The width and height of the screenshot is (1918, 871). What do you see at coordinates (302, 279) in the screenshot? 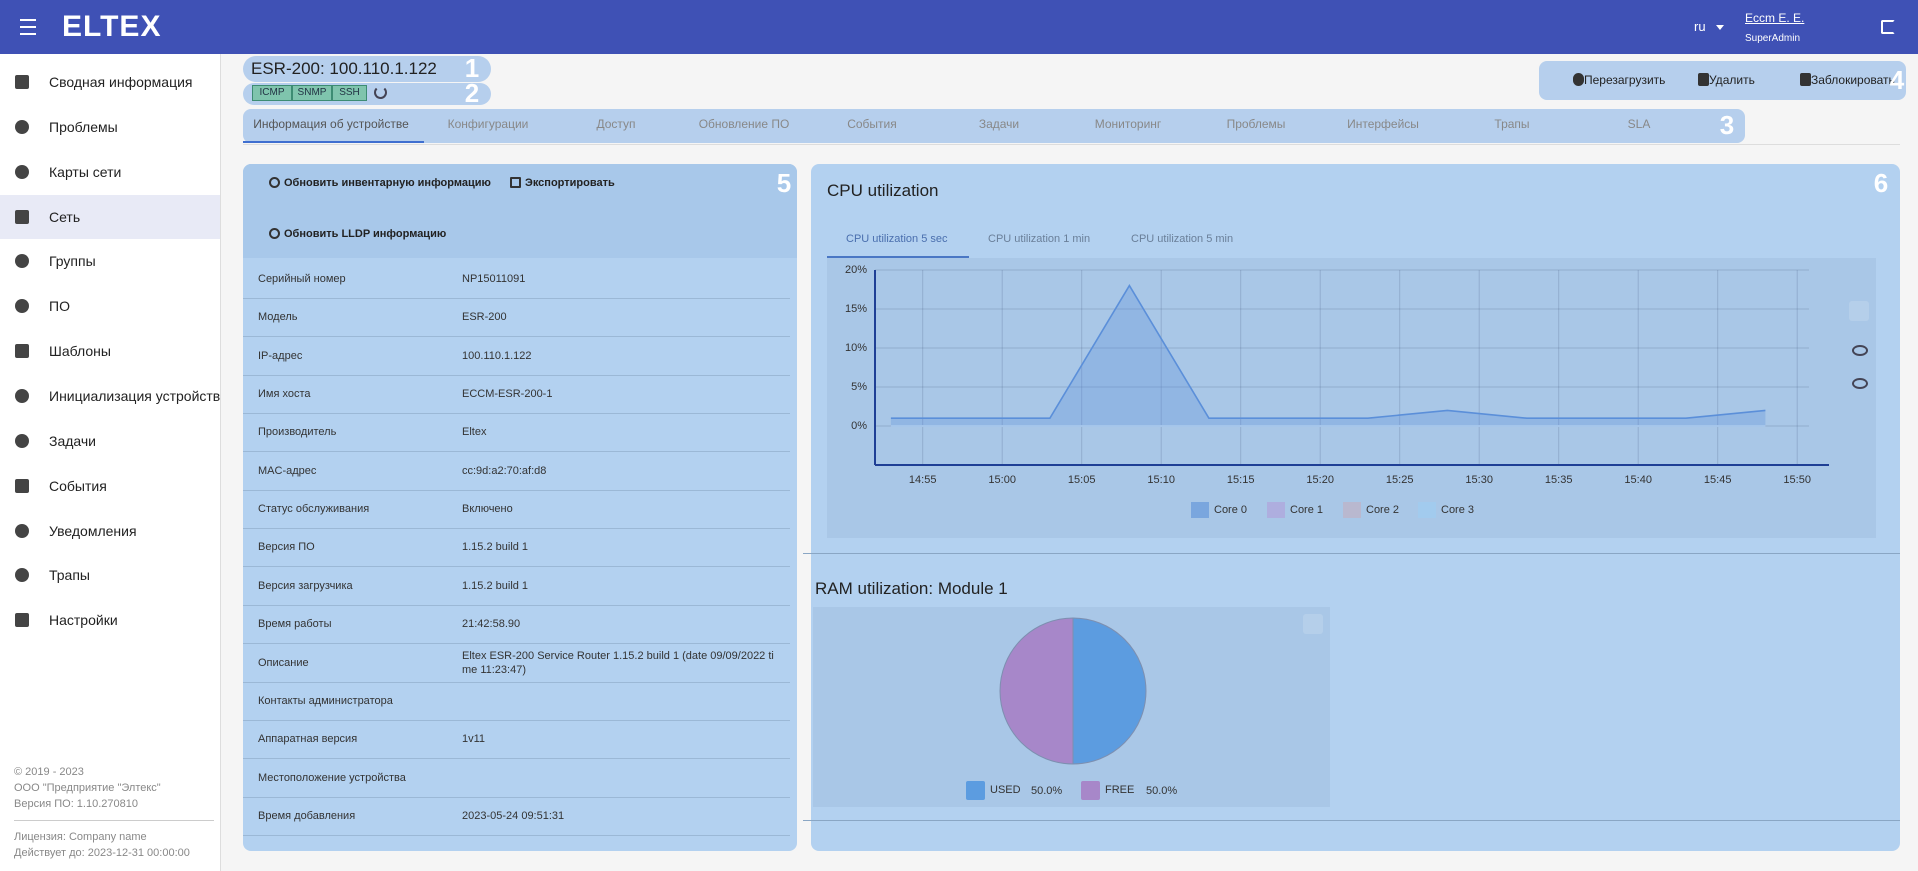
I see `row-label: Серийный номер` at bounding box center [302, 279].